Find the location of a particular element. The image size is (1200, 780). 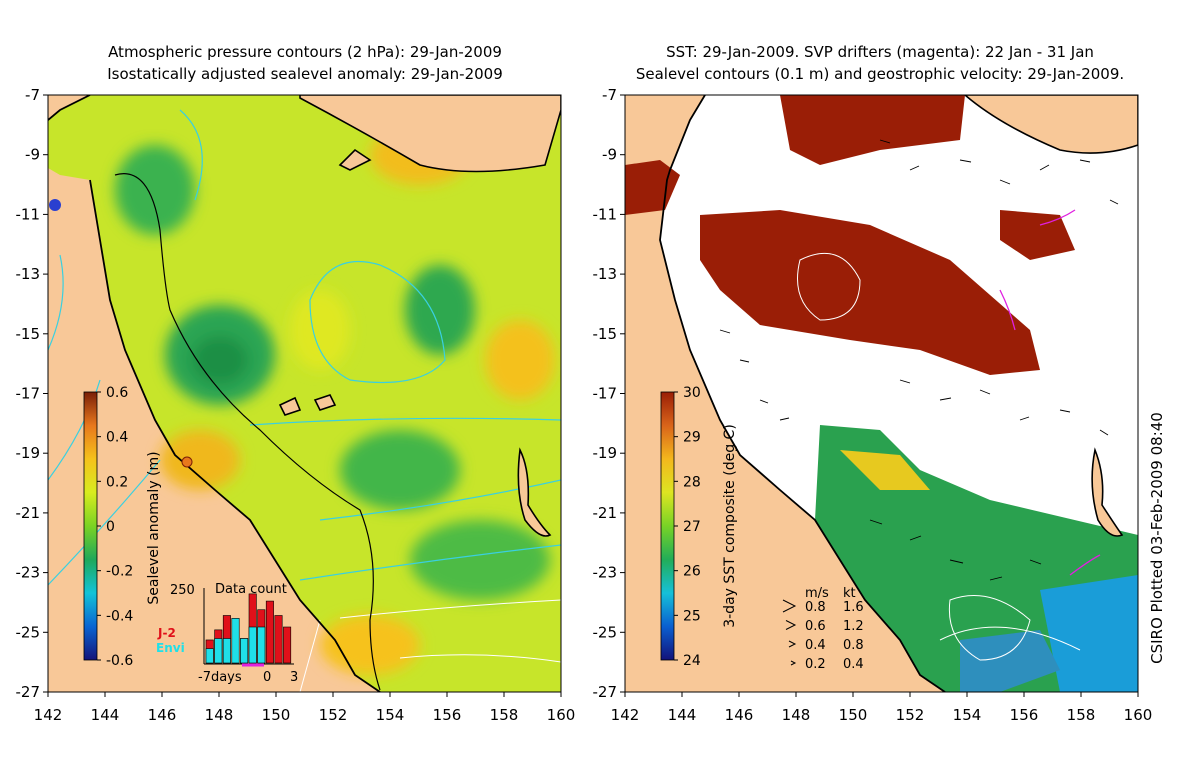

legend-envi: Envi is located at coordinates (170, 648).